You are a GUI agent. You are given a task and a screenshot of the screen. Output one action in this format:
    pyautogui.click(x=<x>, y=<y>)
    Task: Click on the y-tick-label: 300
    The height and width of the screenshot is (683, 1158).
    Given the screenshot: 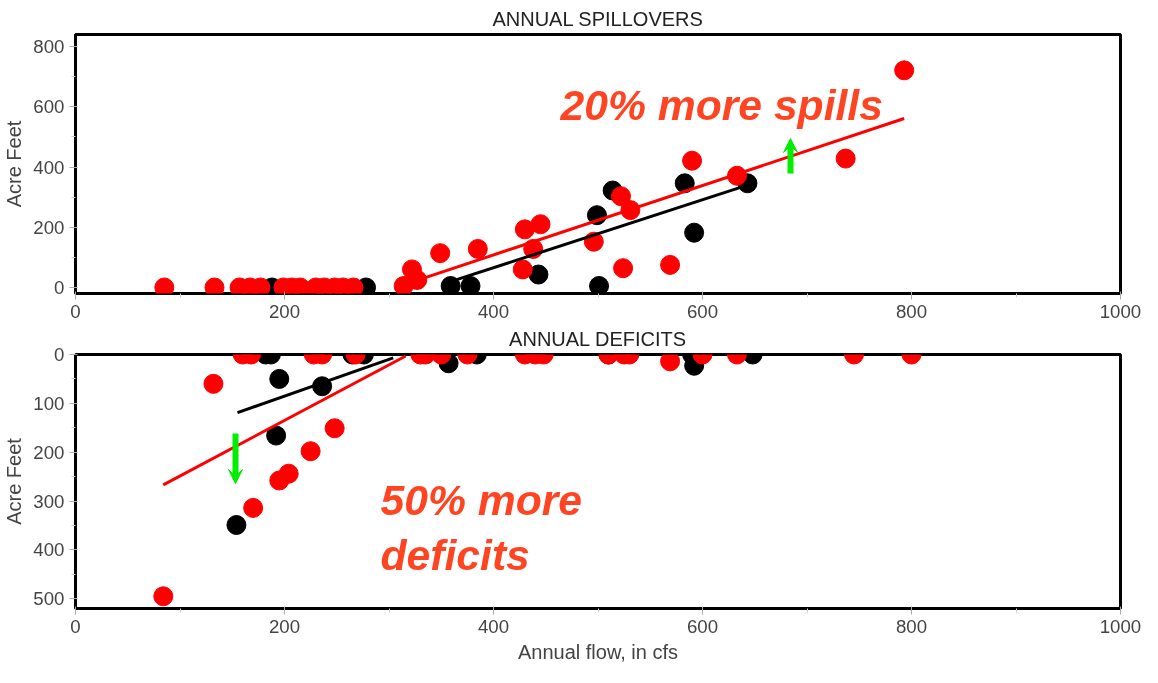 What is the action you would take?
    pyautogui.click(x=49, y=501)
    